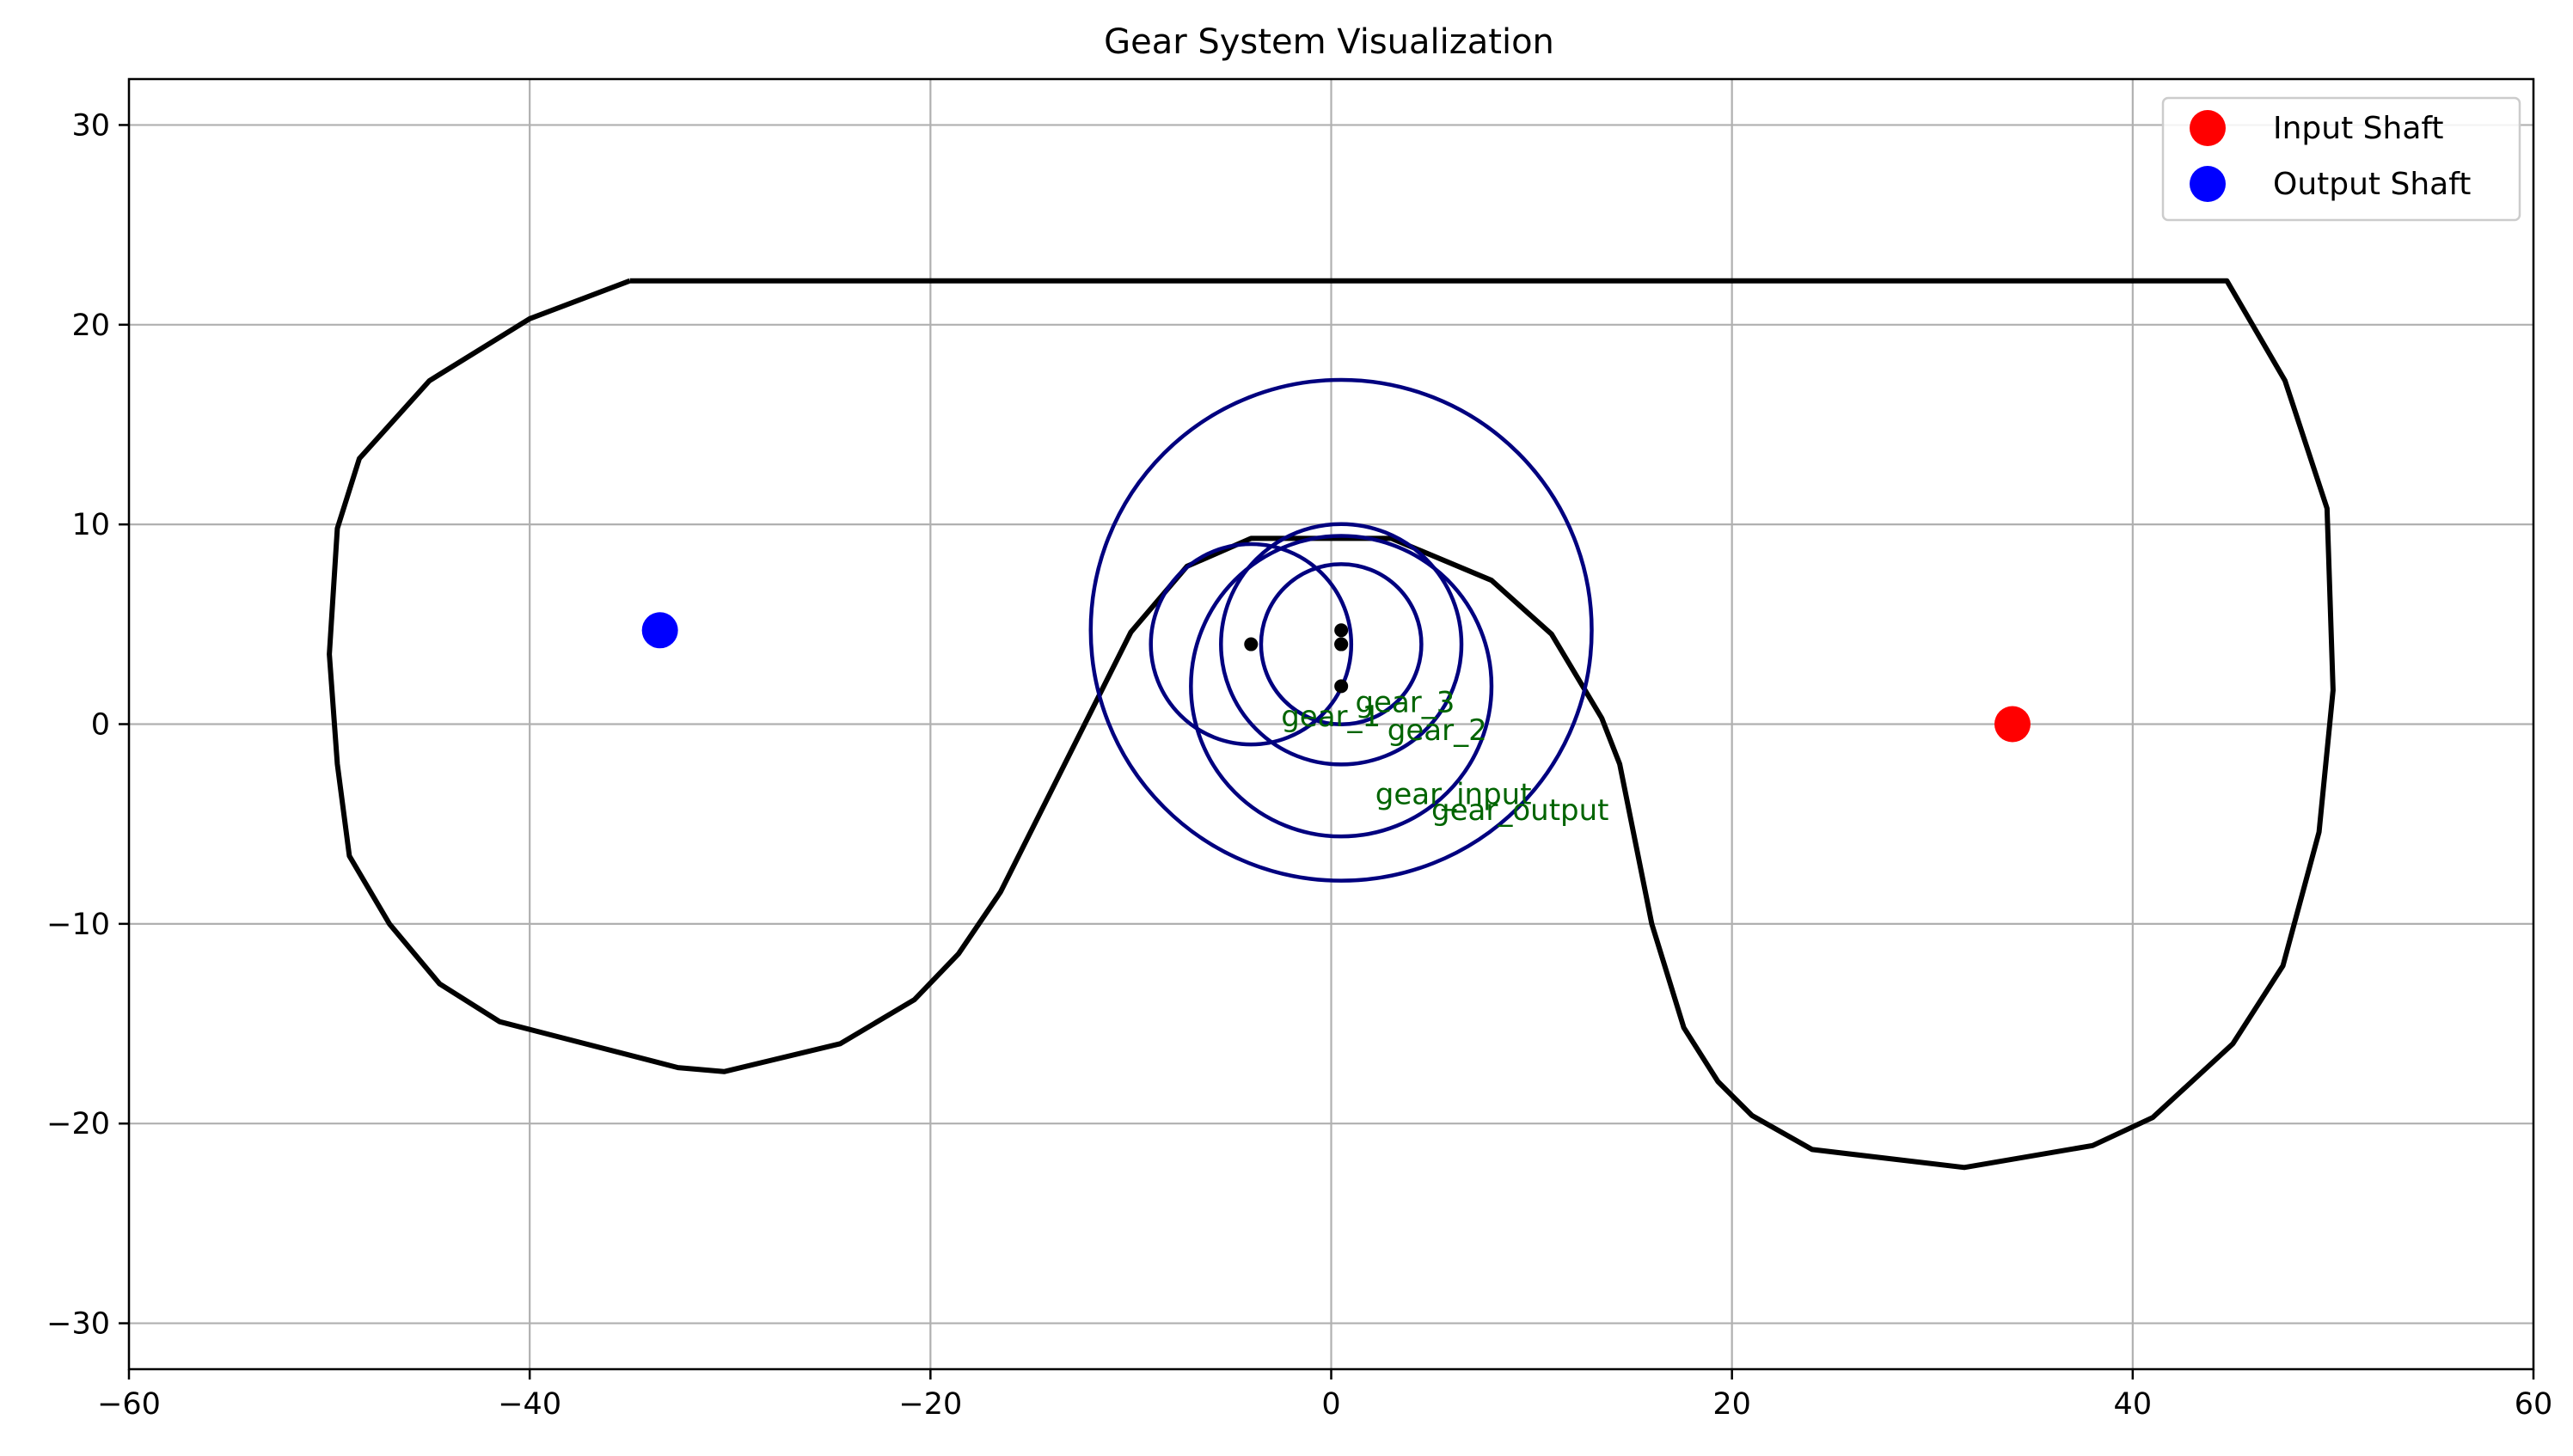  Describe the element at coordinates (91, 525) in the screenshot. I see `y-tick-label: 10` at that location.